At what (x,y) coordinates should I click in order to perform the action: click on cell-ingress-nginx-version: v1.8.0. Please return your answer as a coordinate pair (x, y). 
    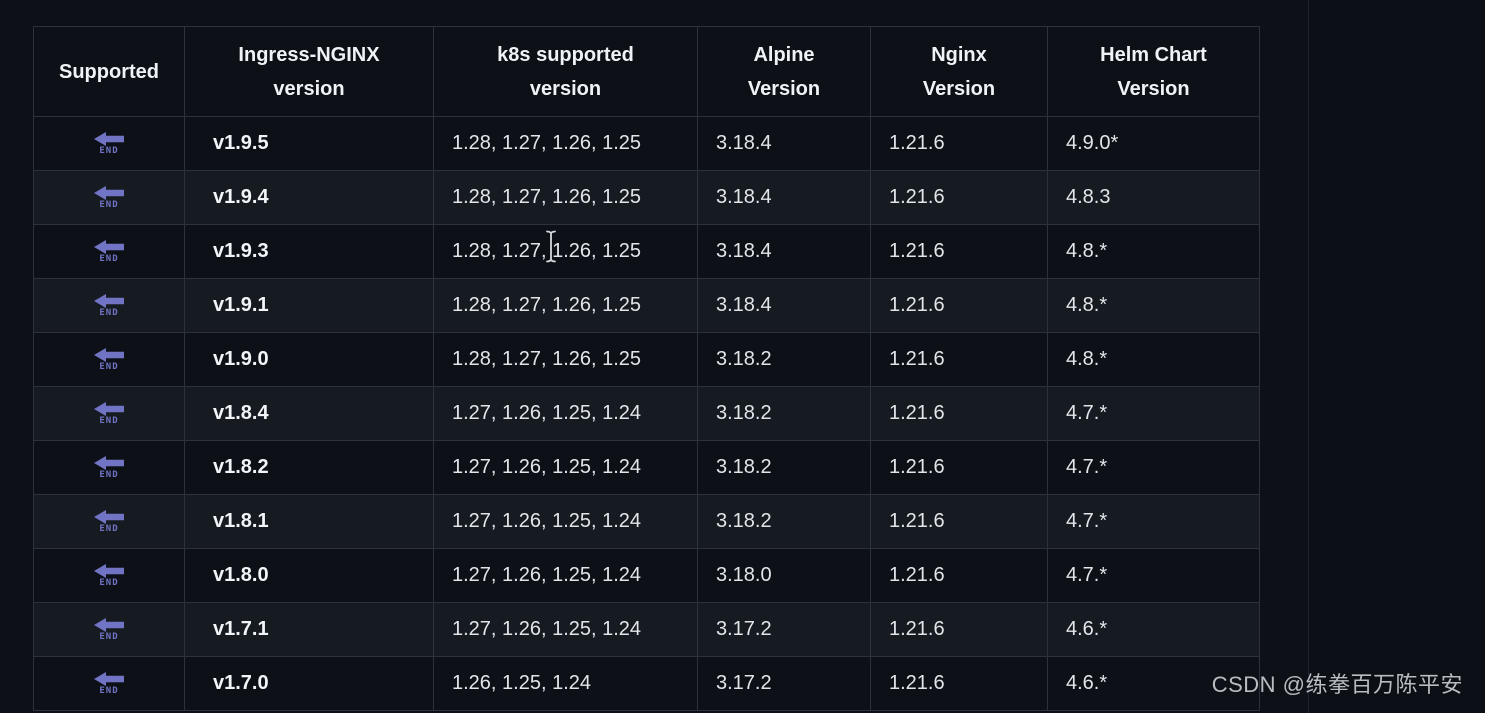
    Looking at the image, I should click on (309, 575).